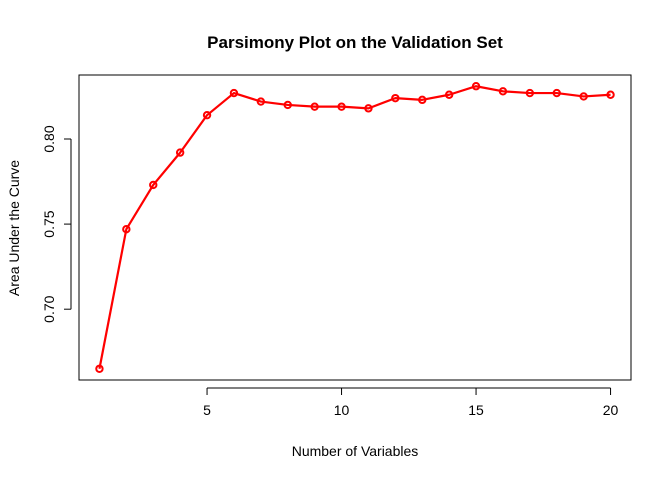 Image resolution: width=672 pixels, height=480 pixels. What do you see at coordinates (476, 410) in the screenshot?
I see `x-tick-label: 15` at bounding box center [476, 410].